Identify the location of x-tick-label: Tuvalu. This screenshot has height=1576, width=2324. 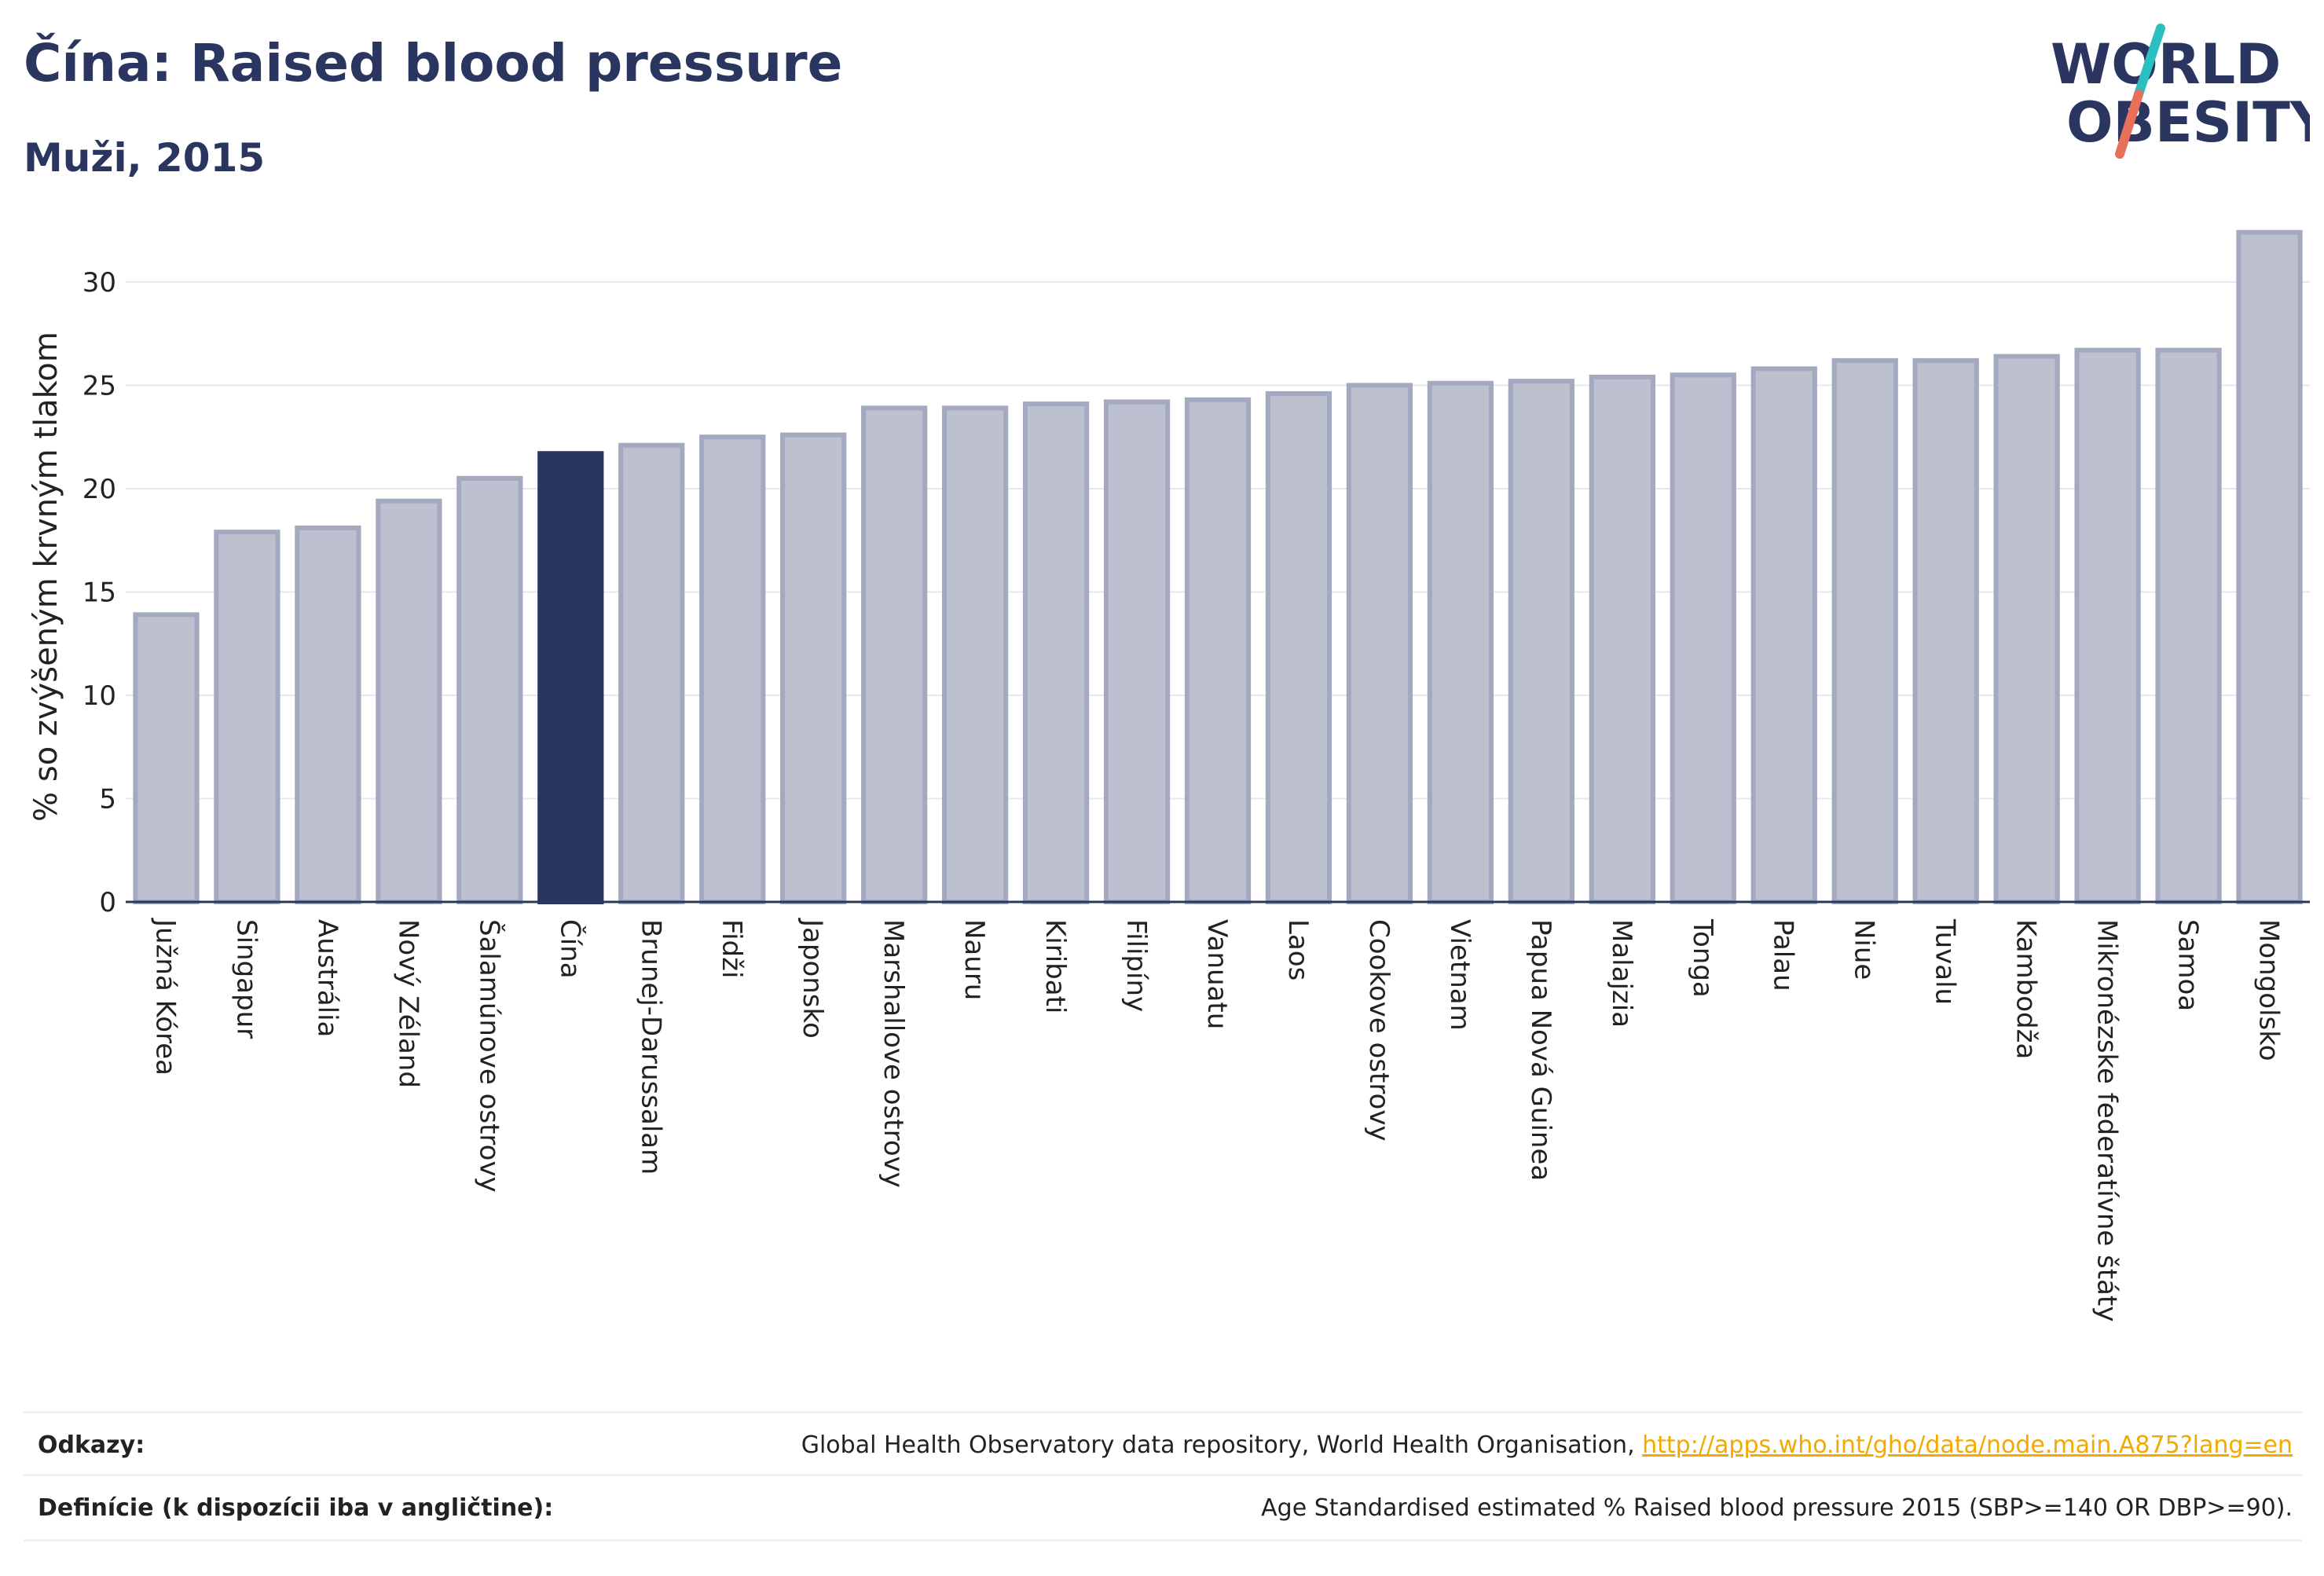
(1945, 961).